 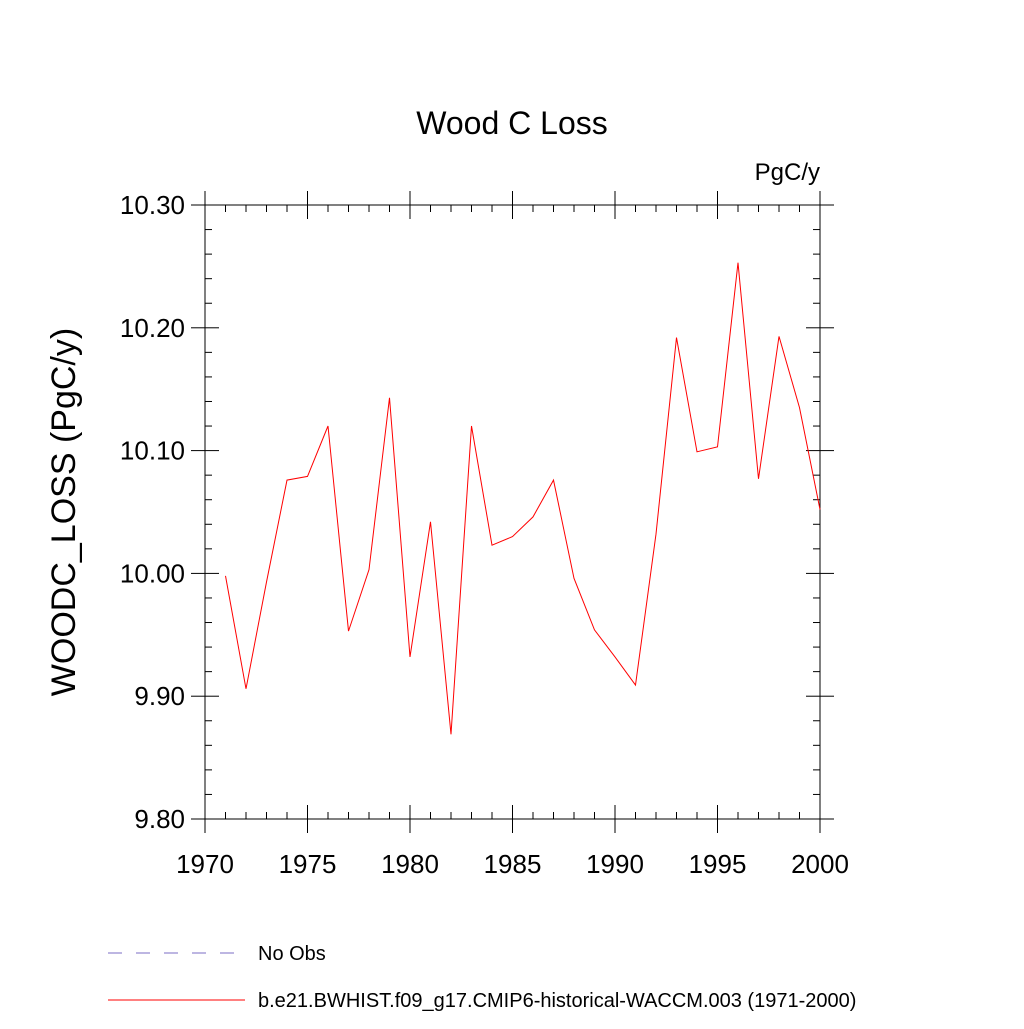 I want to click on y-tick-label: 9.90, so click(x=159, y=696).